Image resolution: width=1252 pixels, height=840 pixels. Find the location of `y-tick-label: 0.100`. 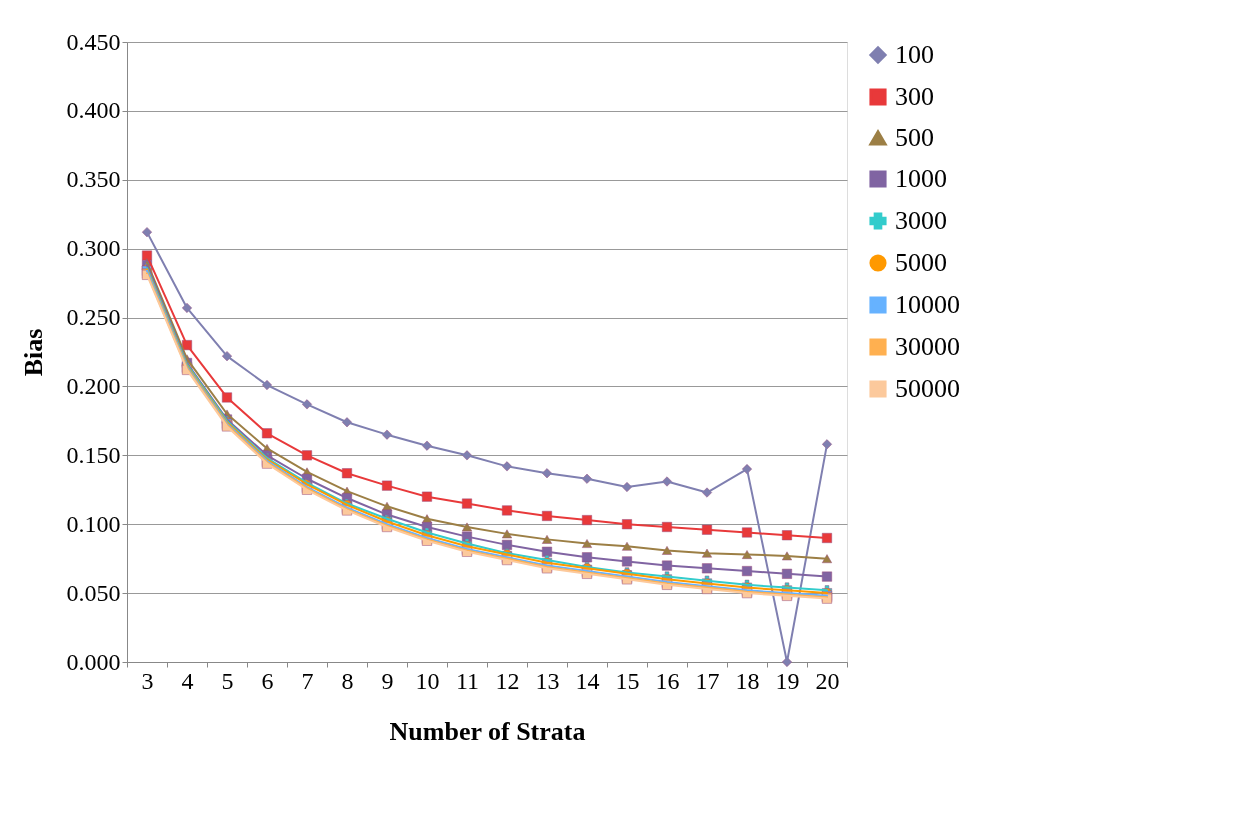

y-tick-label: 0.100 is located at coordinates (93, 523).